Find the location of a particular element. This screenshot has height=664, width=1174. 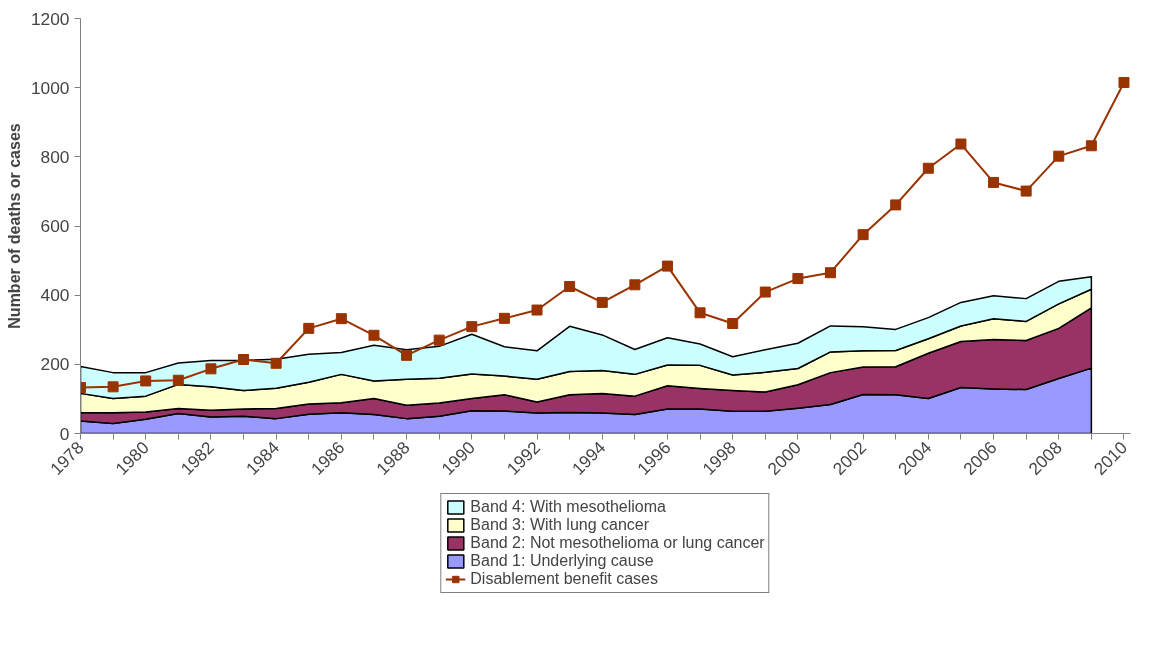

y-tick-label: 600 is located at coordinates (55, 226).